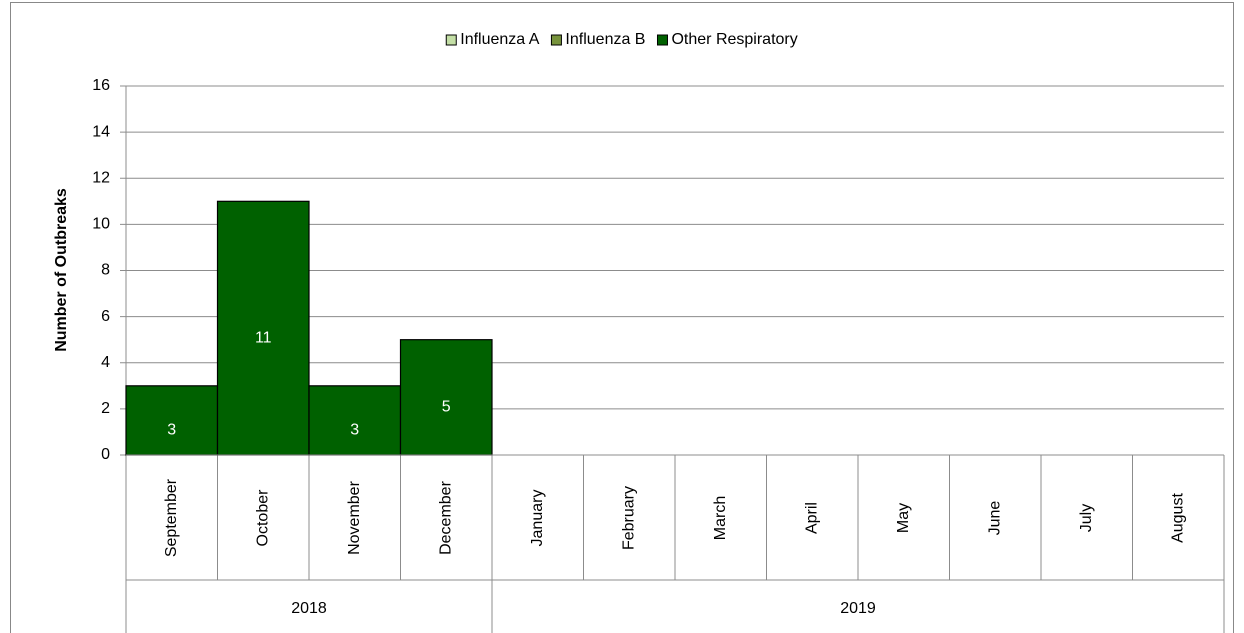 Image resolution: width=1244 pixels, height=633 pixels. Describe the element at coordinates (105, 270) in the screenshot. I see `y-tick-label: 8` at that location.